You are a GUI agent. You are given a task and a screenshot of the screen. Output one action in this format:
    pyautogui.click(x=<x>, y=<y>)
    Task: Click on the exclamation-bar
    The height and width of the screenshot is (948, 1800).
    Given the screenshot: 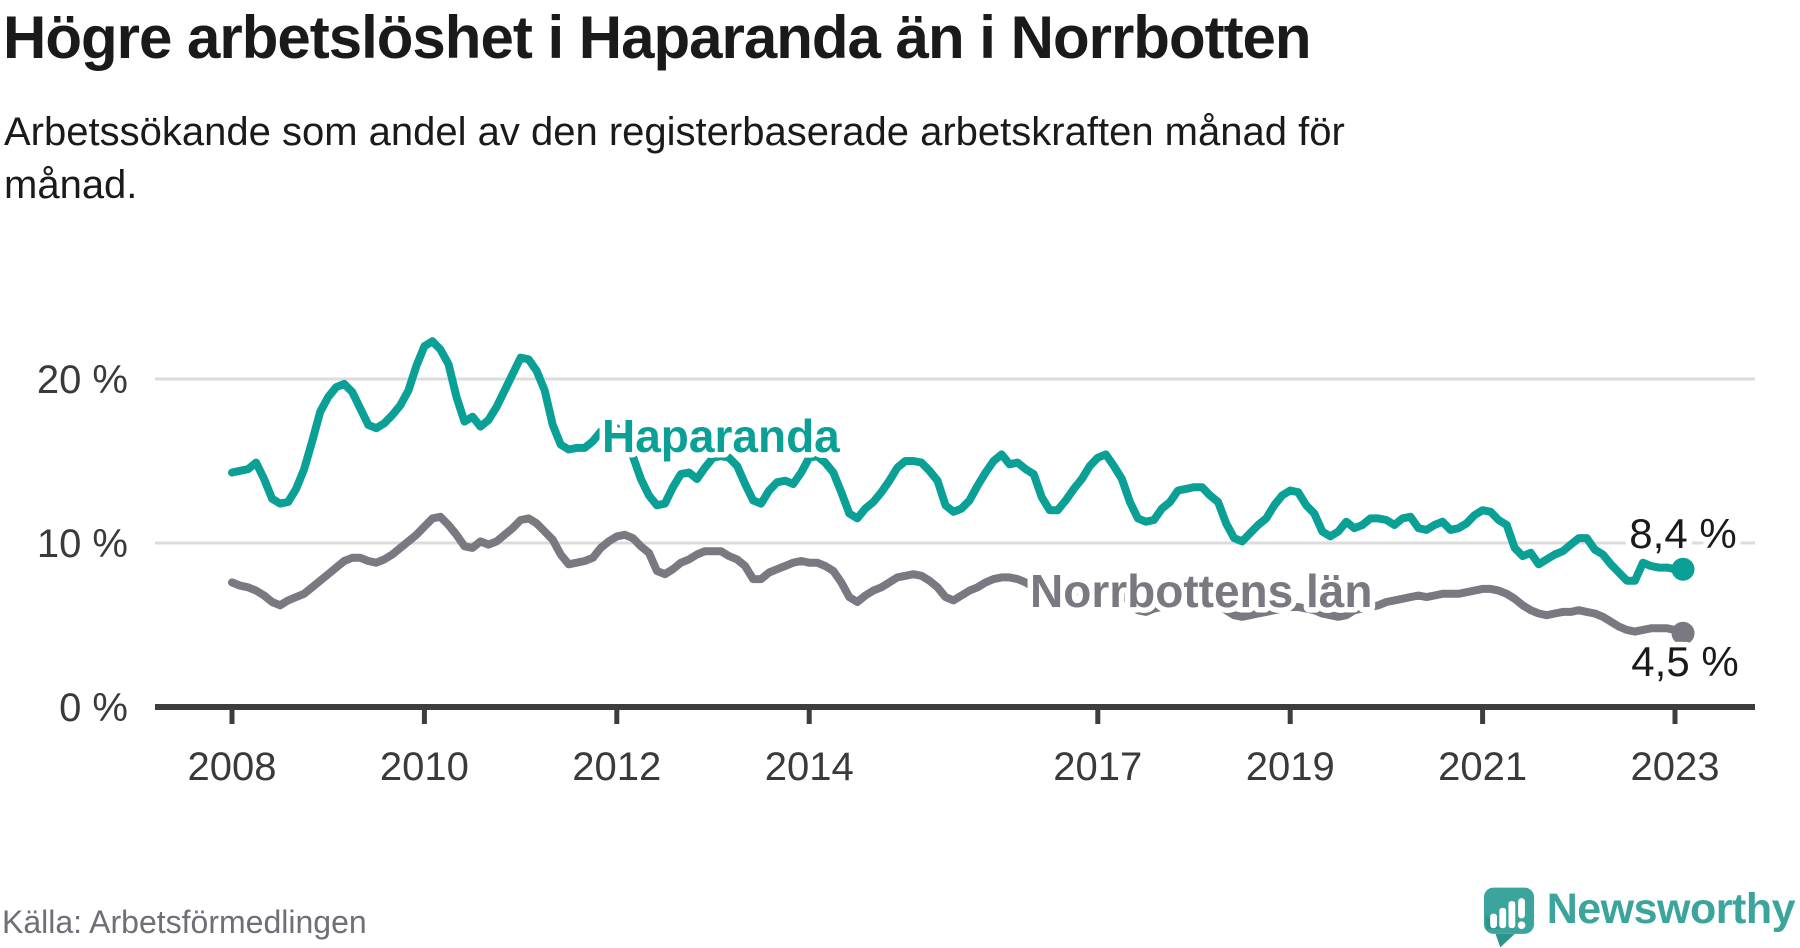 What is the action you would take?
    pyautogui.click(x=1521, y=908)
    